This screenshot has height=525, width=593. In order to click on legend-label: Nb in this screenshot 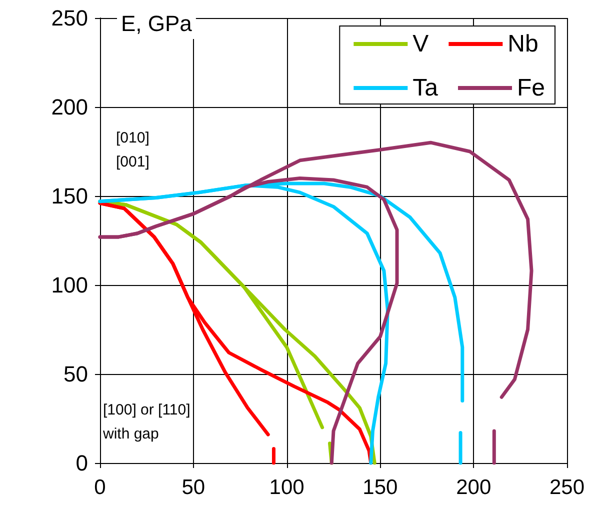, I will do `click(523, 44)`.